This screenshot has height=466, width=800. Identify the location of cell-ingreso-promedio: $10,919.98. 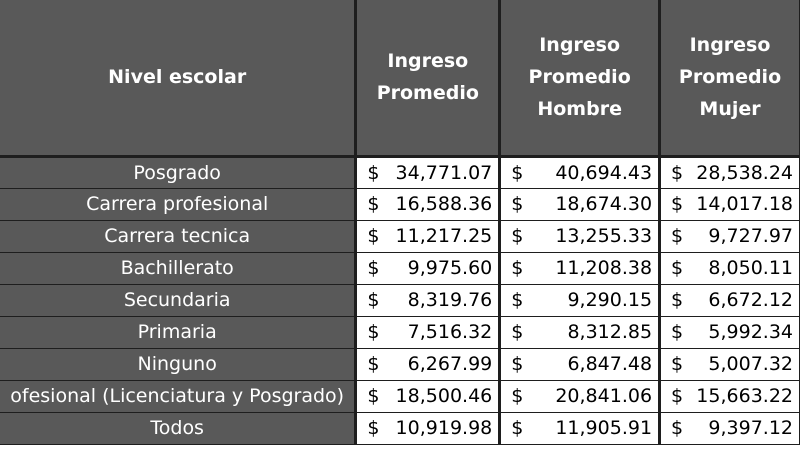
(428, 428).